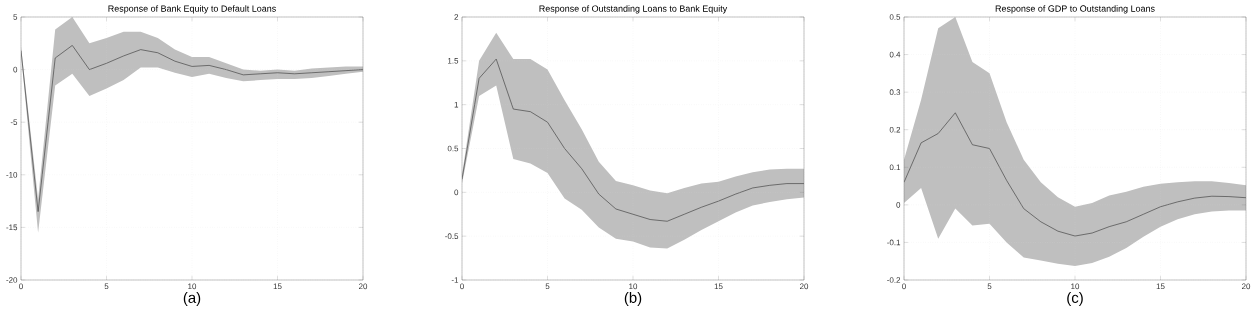 The height and width of the screenshot is (323, 1256). I want to click on chart-title: Response of Bank Equity to Default Loans, so click(192, 9).